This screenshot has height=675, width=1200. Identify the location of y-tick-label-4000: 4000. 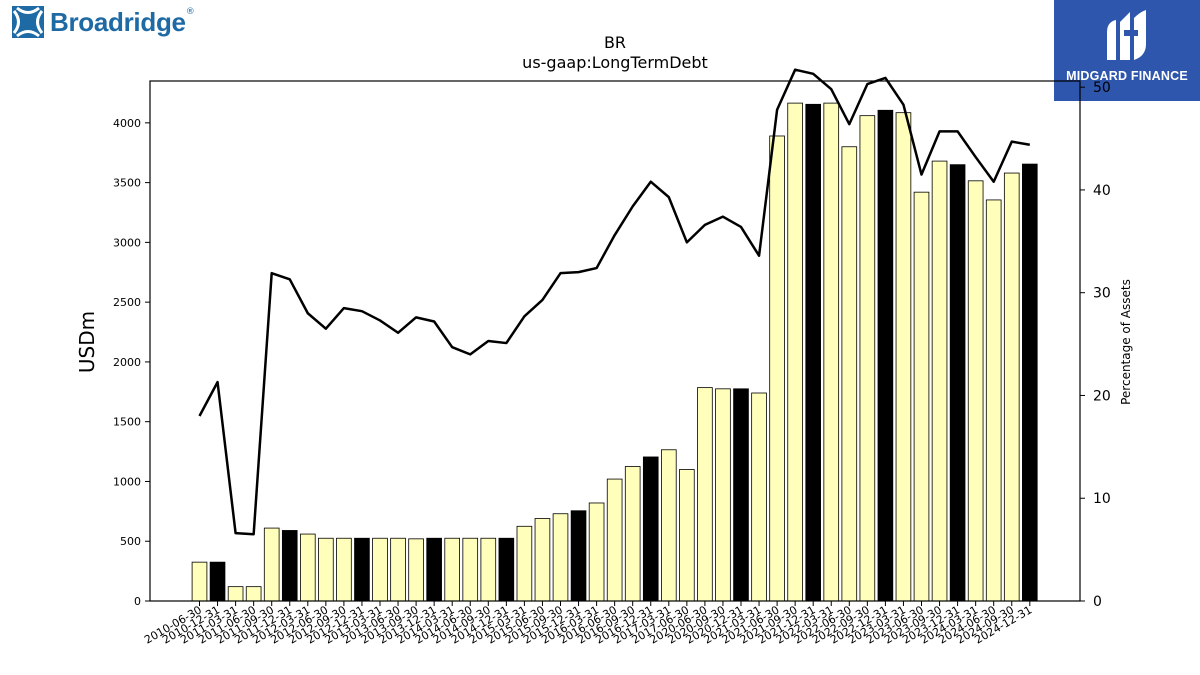
(127, 123).